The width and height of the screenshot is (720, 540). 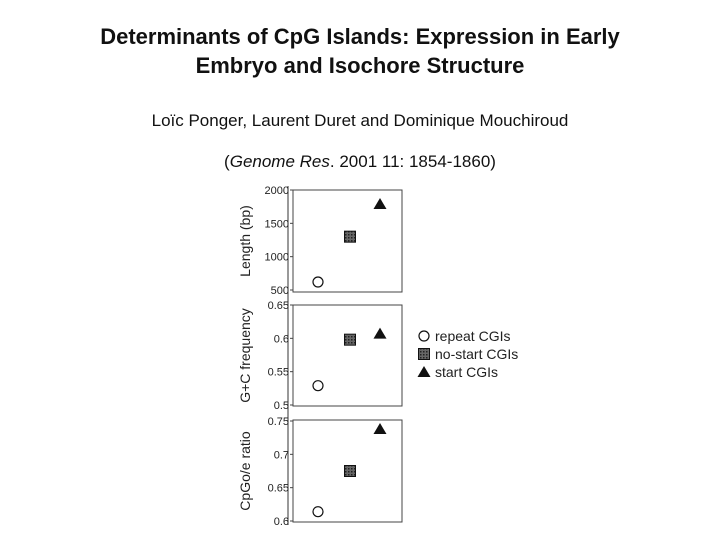 What do you see at coordinates (318, 282) in the screenshot?
I see `panel-1-point-repeat-cgis` at bounding box center [318, 282].